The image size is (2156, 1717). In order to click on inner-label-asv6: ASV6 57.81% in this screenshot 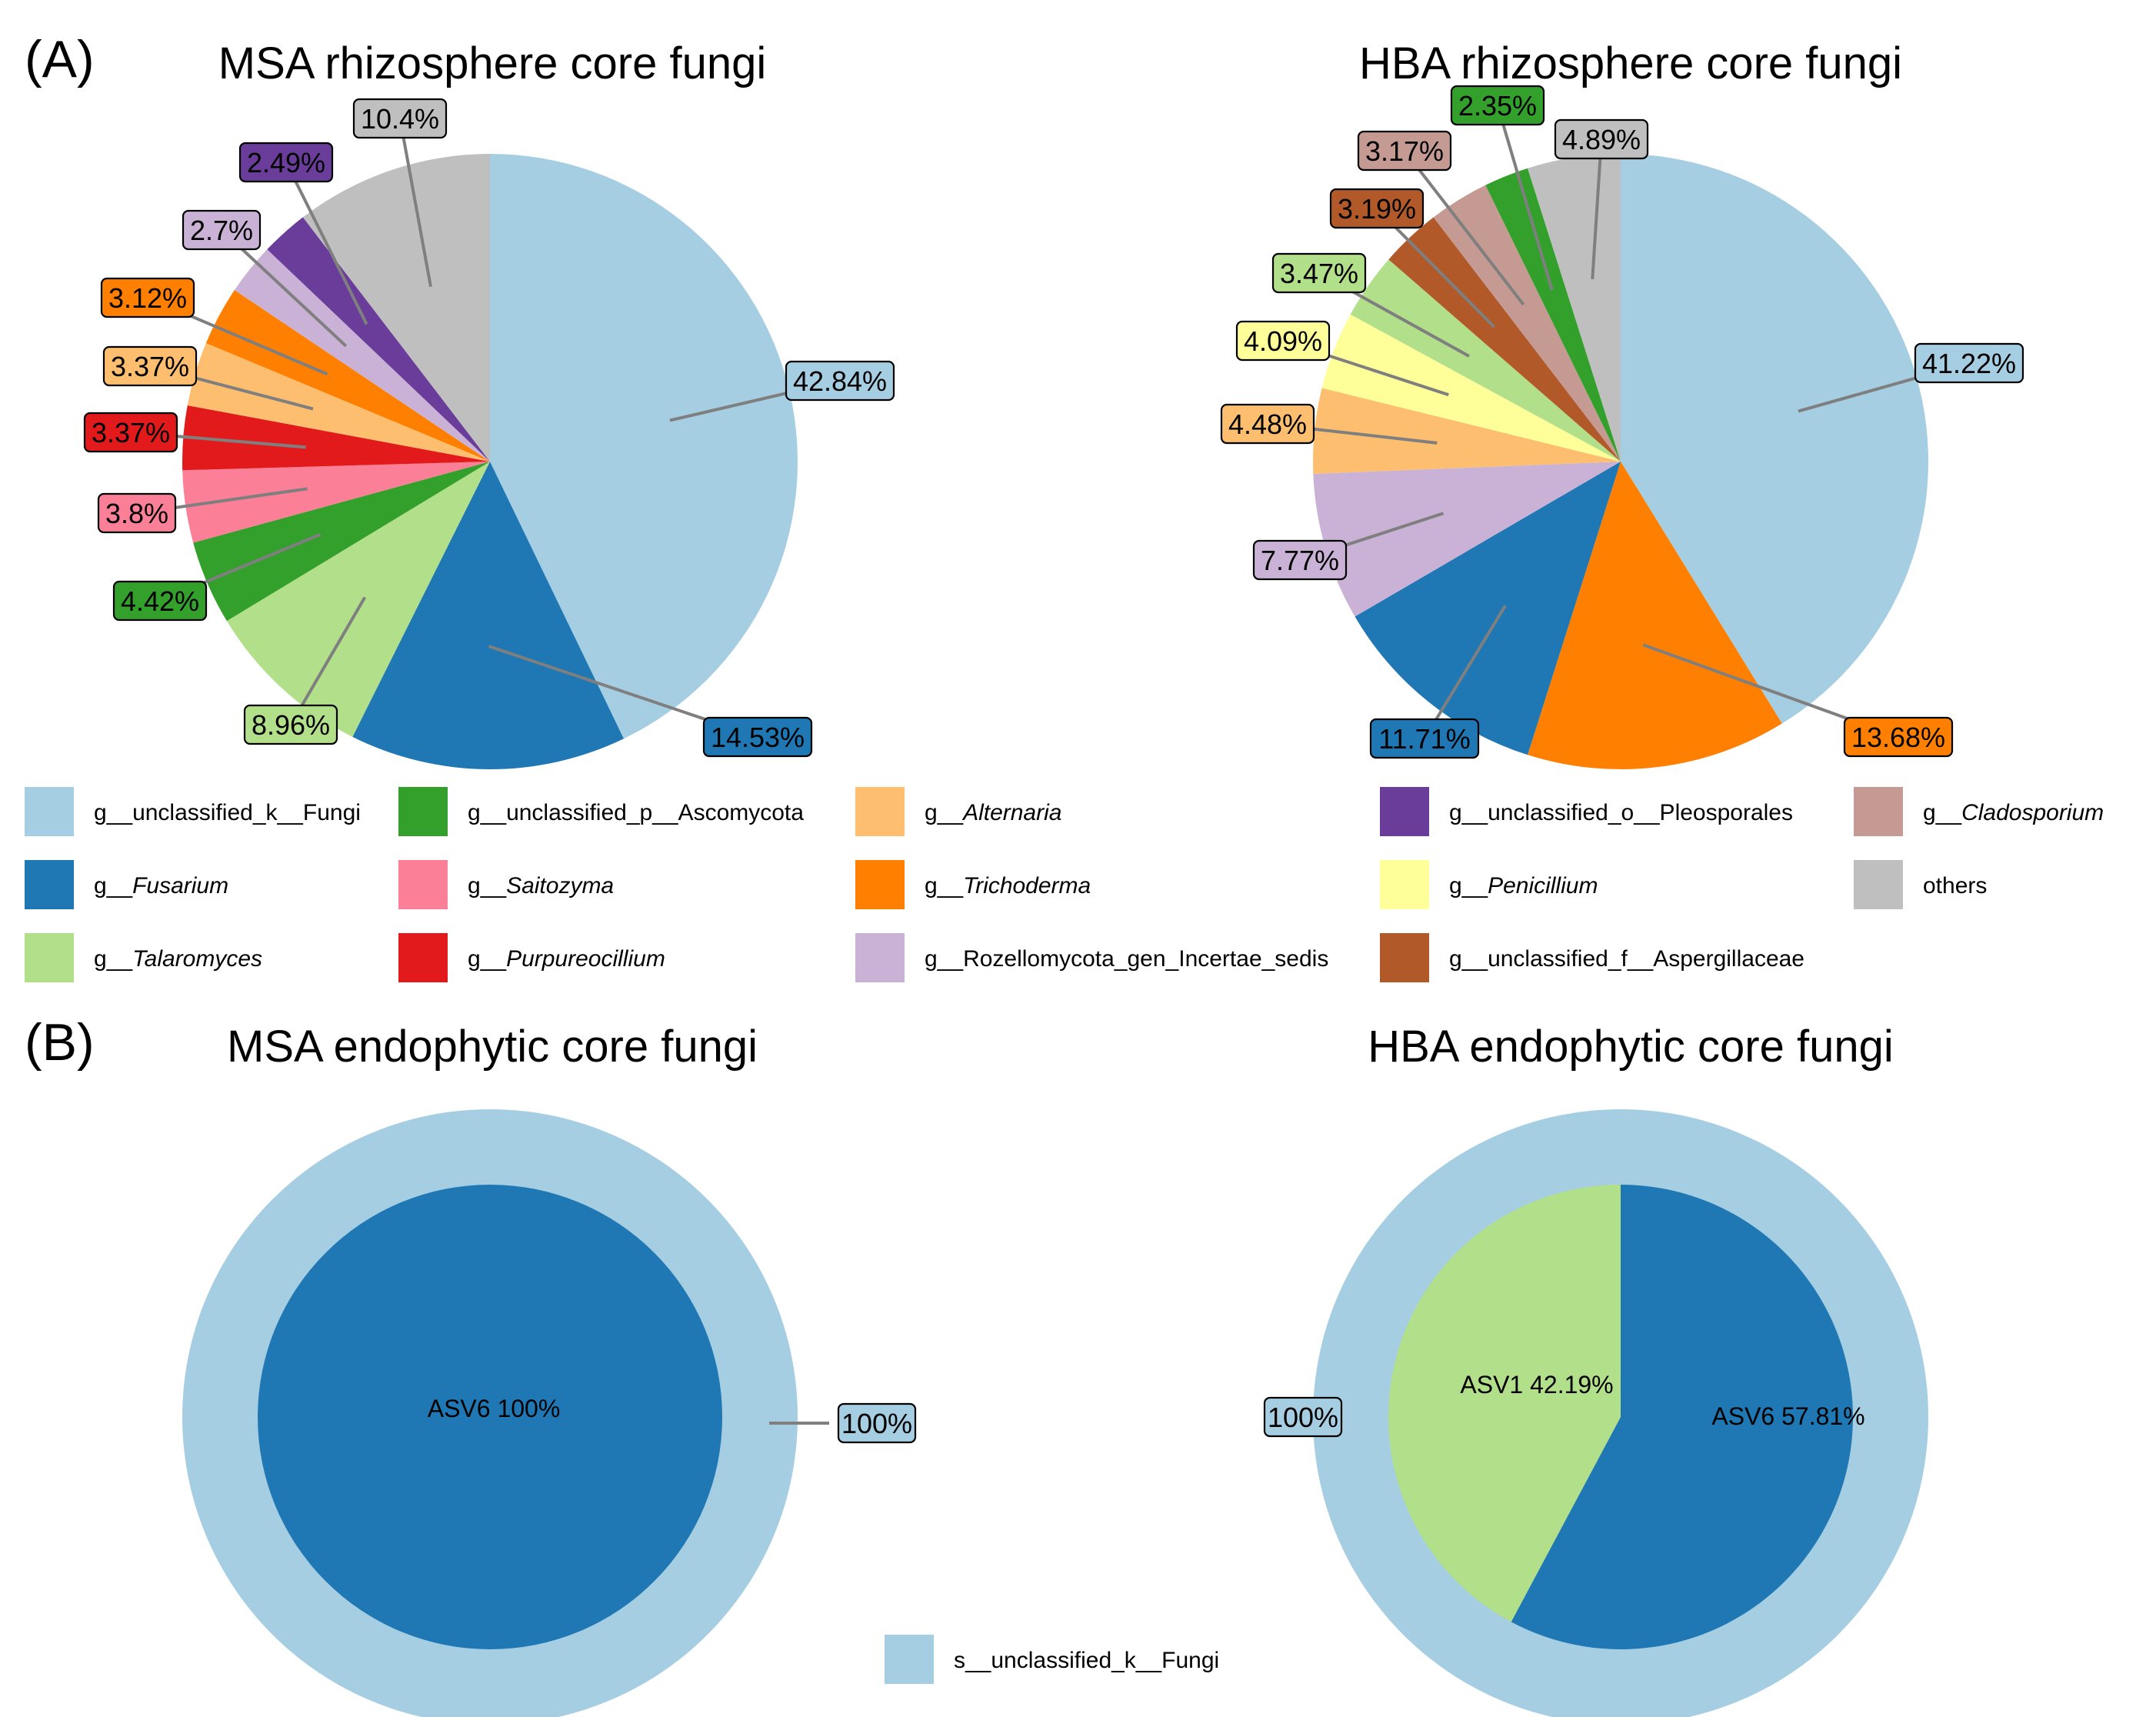, I will do `click(1787, 1416)`.